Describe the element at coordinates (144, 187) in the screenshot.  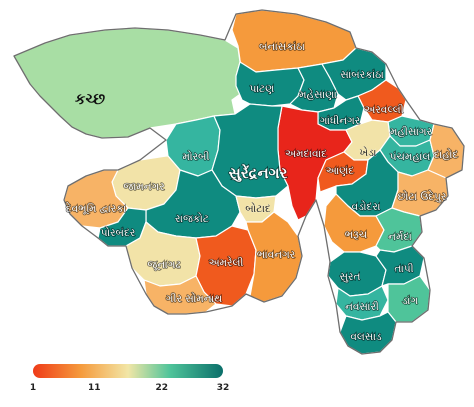
I see `label-jamnagar: જામનગર` at that location.